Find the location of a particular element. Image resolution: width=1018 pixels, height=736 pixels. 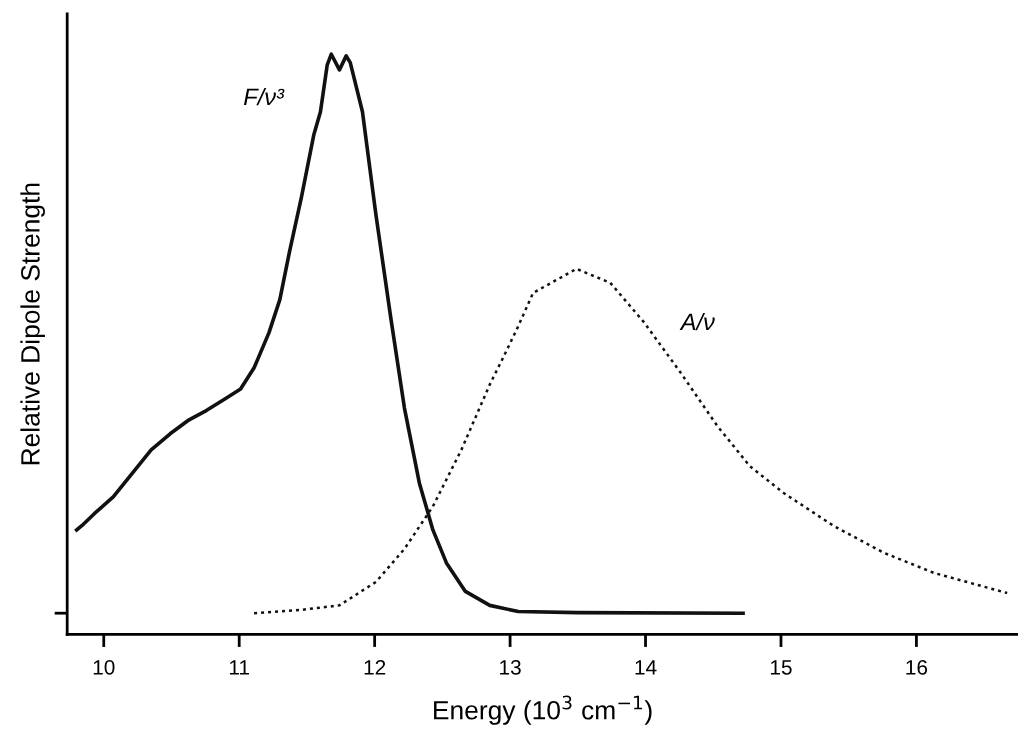

series-label: F/ν³ is located at coordinates (264, 96).